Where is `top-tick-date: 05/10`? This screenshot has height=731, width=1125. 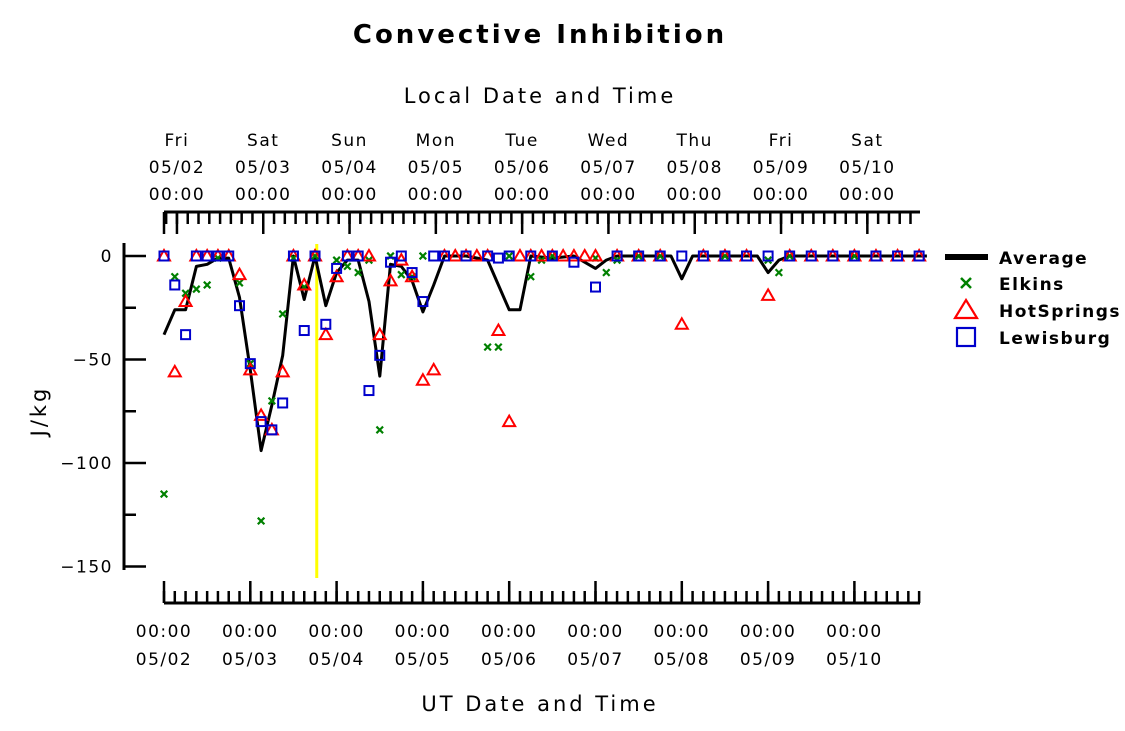 top-tick-date: 05/10 is located at coordinates (867, 168).